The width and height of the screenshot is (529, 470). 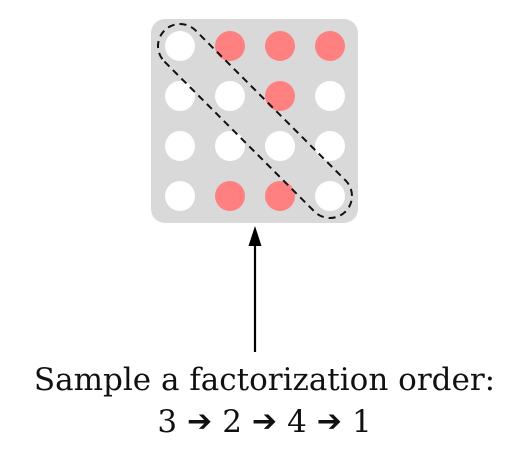 I want to click on factorization-order: 3 ➔ 2 ➔ 4 ➔ 1, so click(x=264, y=422).